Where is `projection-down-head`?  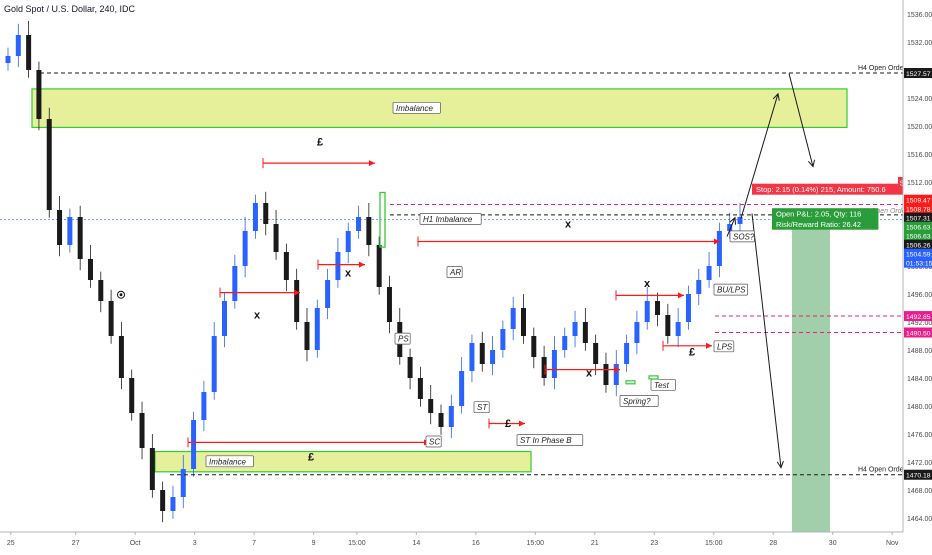 projection-down-head is located at coordinates (811, 163).